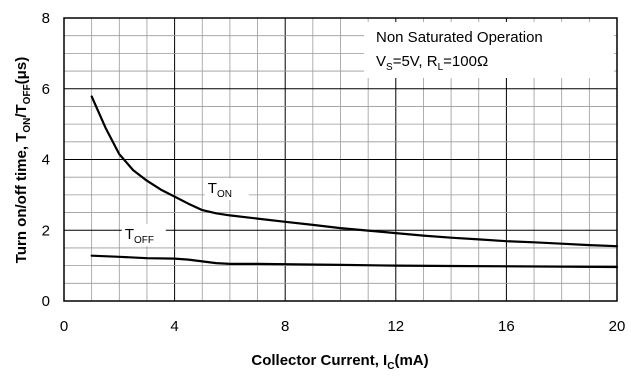 The height and width of the screenshot is (376, 631). What do you see at coordinates (46, 89) in the screenshot?
I see `y-tick-label: 6` at bounding box center [46, 89].